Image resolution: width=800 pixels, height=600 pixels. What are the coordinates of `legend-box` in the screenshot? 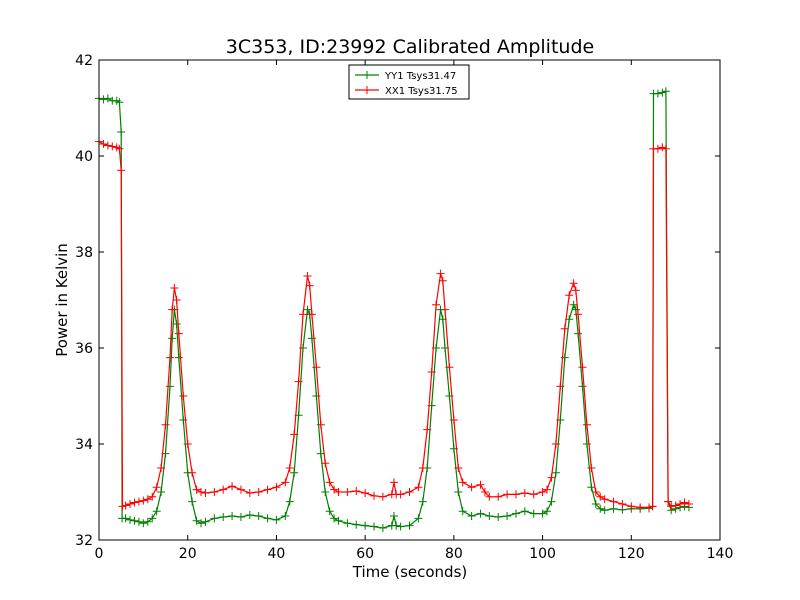 It's located at (409, 82).